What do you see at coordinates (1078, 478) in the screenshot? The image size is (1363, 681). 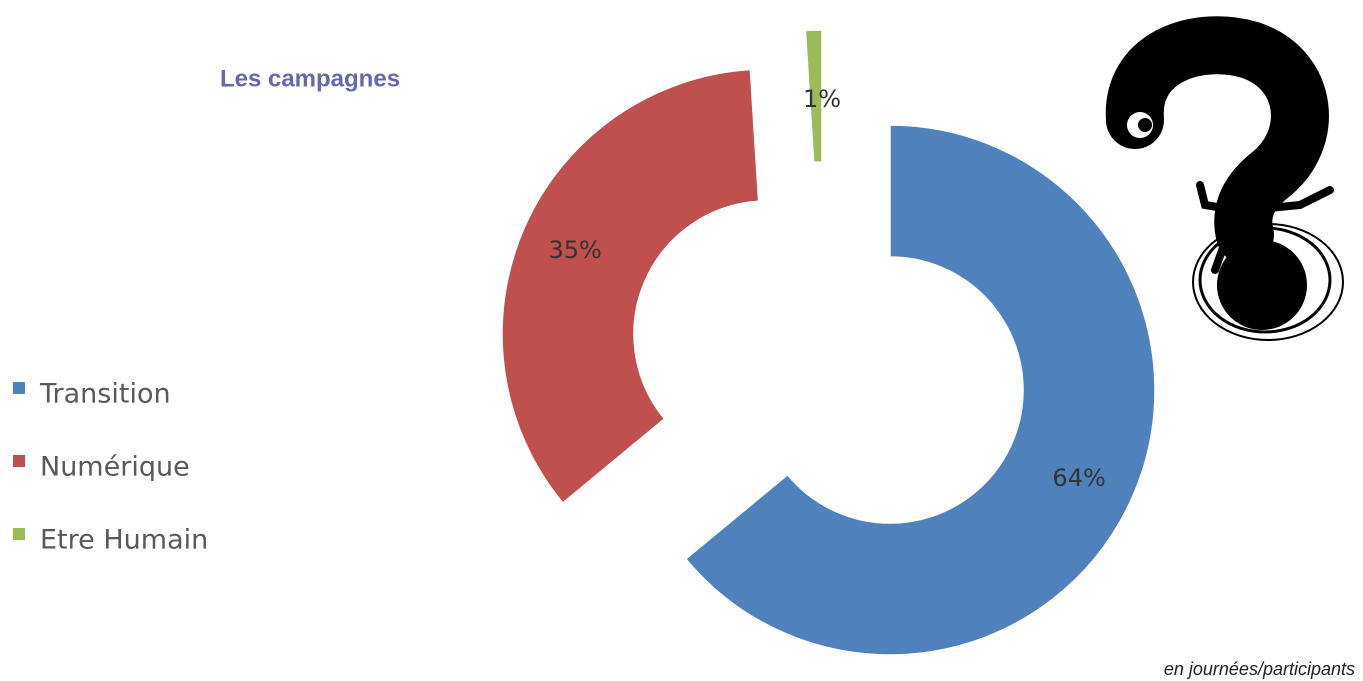 I see `value-label: 64%` at bounding box center [1078, 478].